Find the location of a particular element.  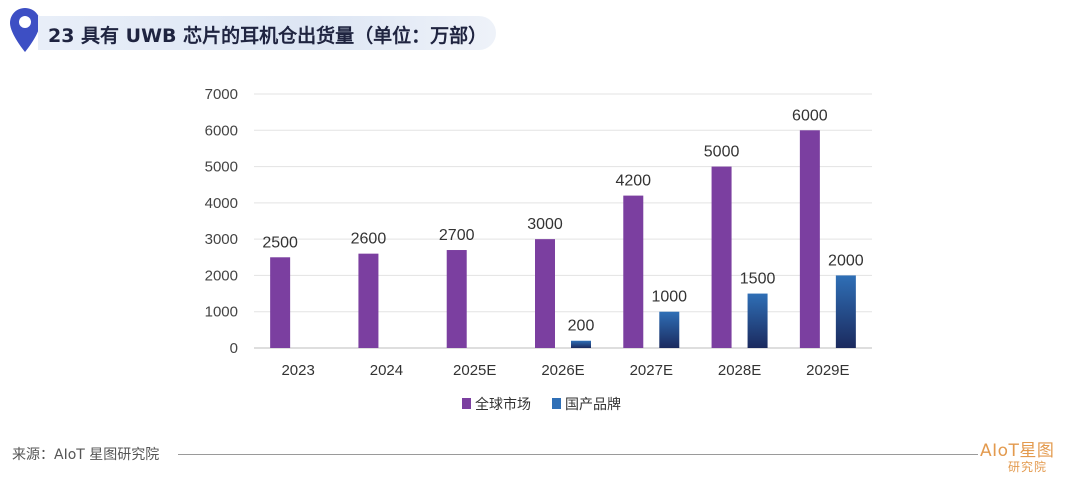

x-tick-label: 2023 is located at coordinates (297, 370).